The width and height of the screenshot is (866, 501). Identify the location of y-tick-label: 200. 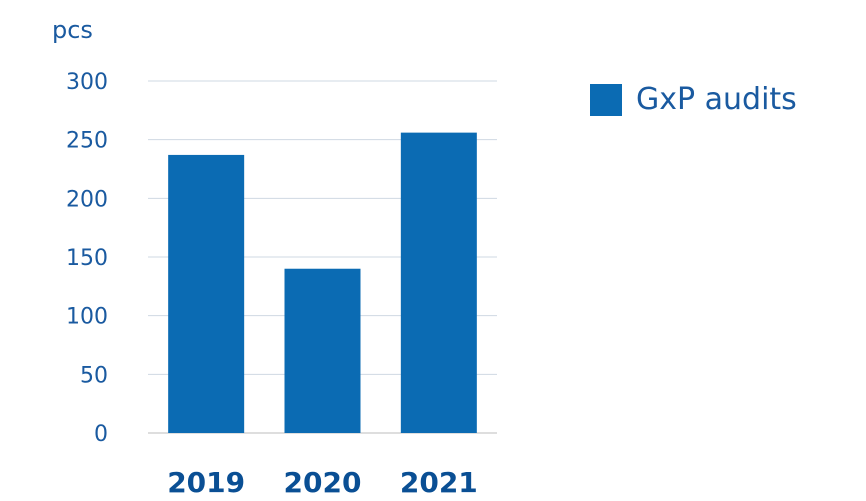
(87, 199).